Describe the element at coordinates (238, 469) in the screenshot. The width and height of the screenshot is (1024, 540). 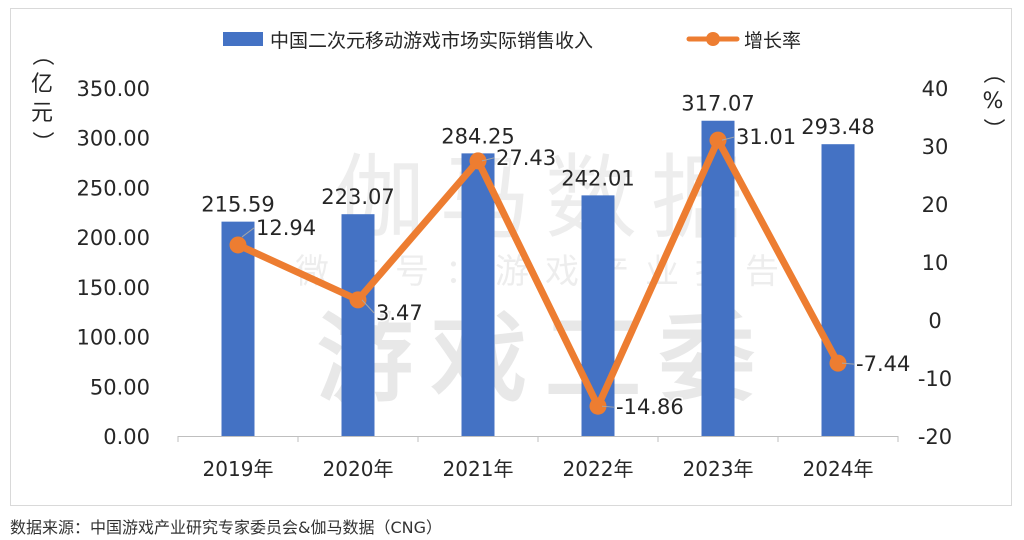
I see `x-tick-label: 2019年` at that location.